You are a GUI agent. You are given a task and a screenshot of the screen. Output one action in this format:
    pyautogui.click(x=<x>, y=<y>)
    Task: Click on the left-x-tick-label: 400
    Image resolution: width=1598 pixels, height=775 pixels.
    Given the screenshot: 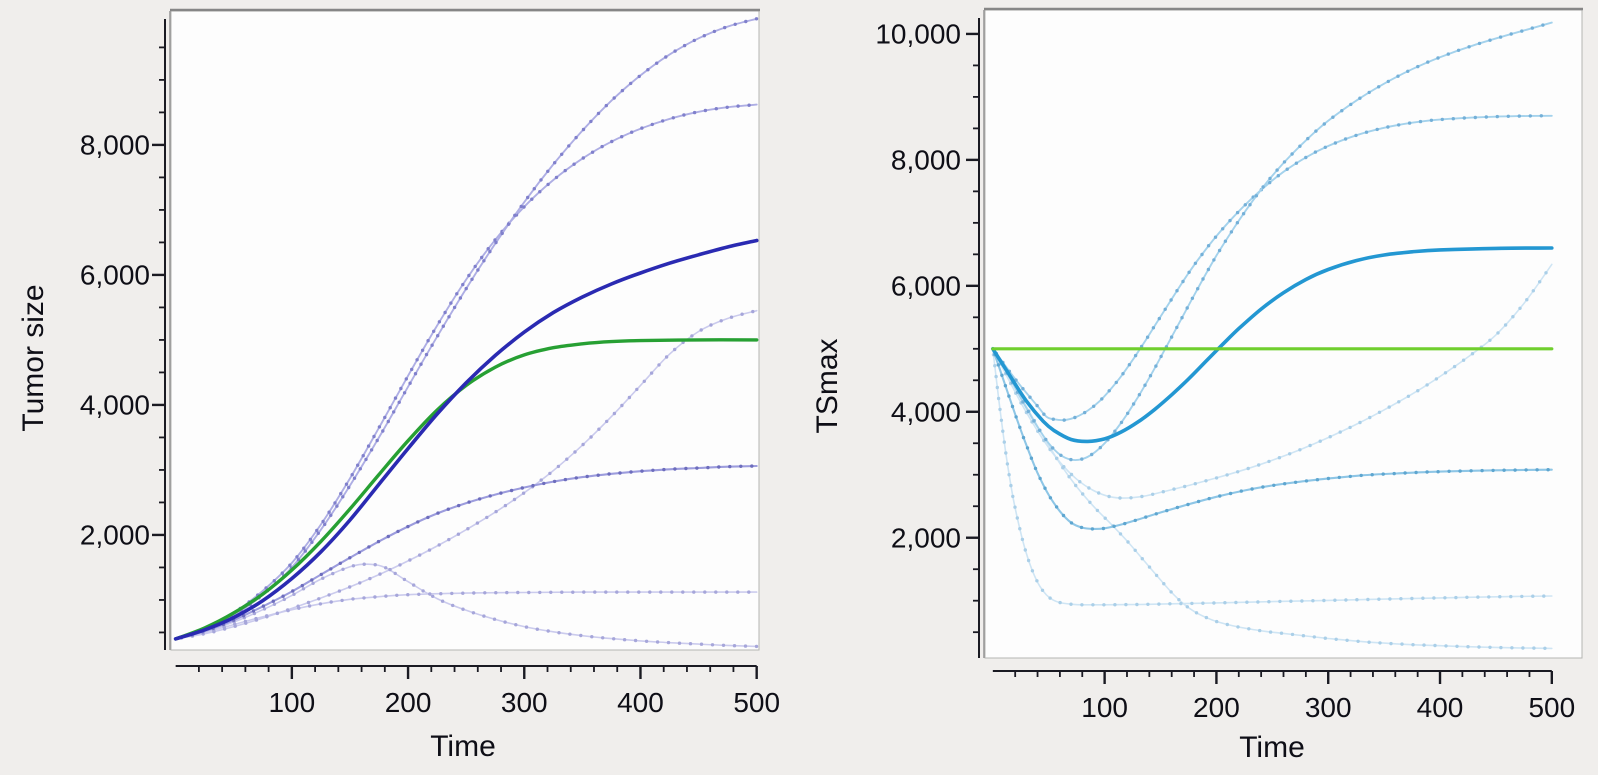 What is the action you would take?
    pyautogui.click(x=640, y=702)
    